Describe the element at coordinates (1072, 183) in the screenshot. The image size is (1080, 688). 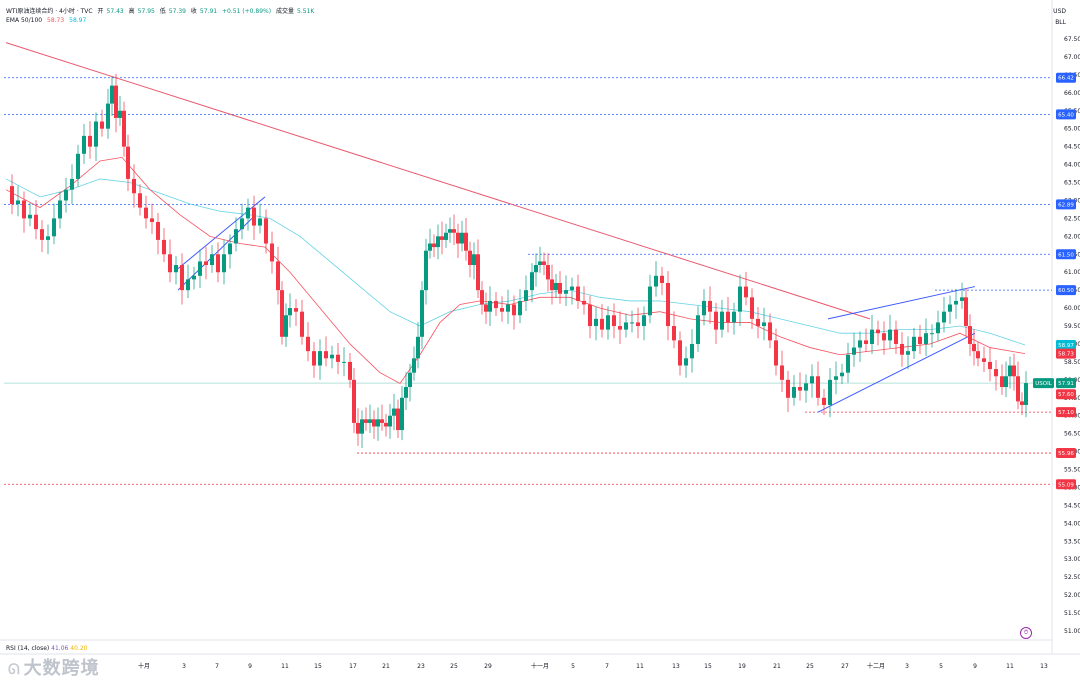
I see `y-tick-label: 63.50` at that location.